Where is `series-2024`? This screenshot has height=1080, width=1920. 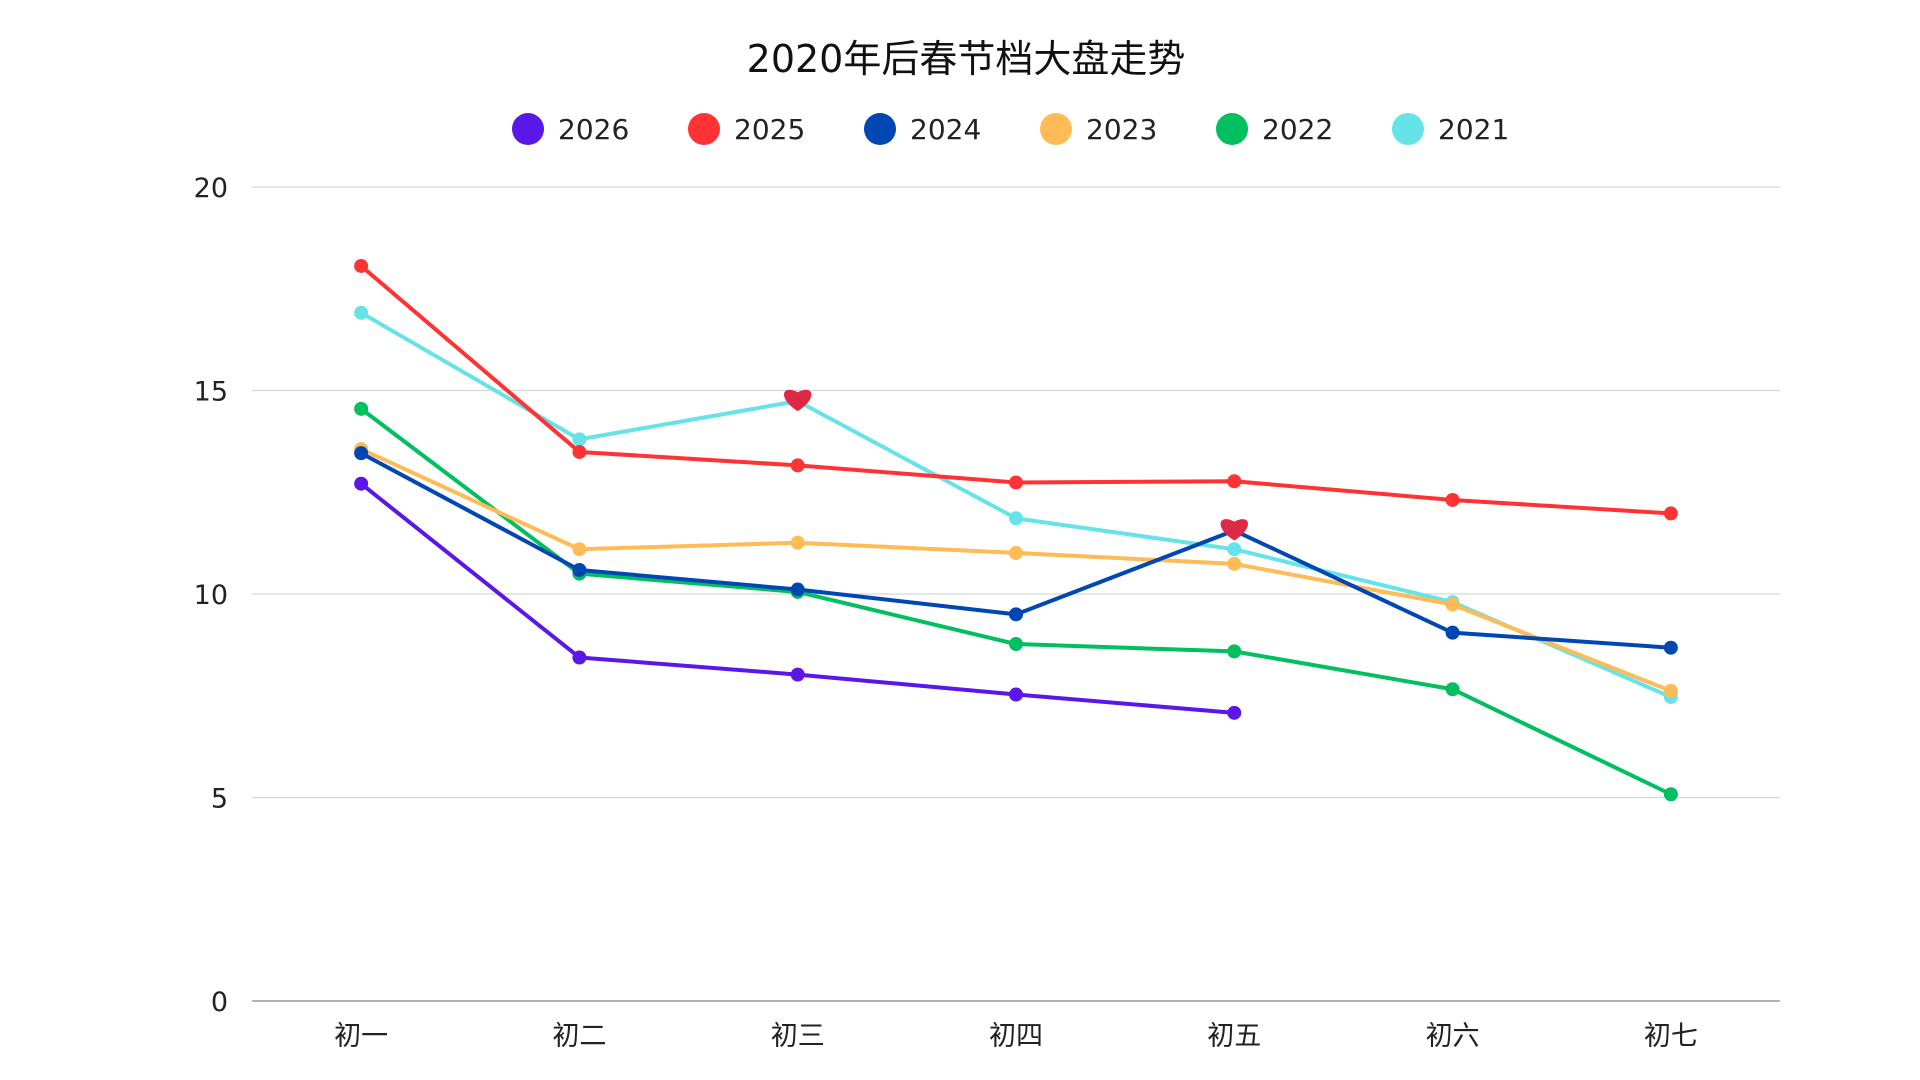
series-2024 is located at coordinates (1016, 550).